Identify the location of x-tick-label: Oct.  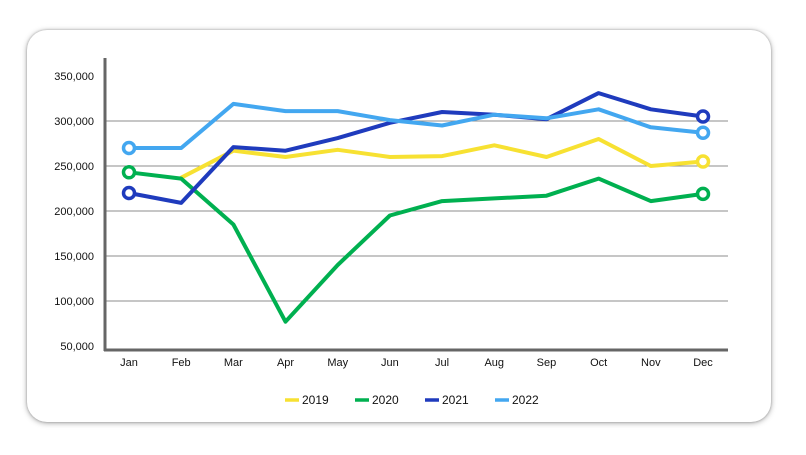
(598, 363).